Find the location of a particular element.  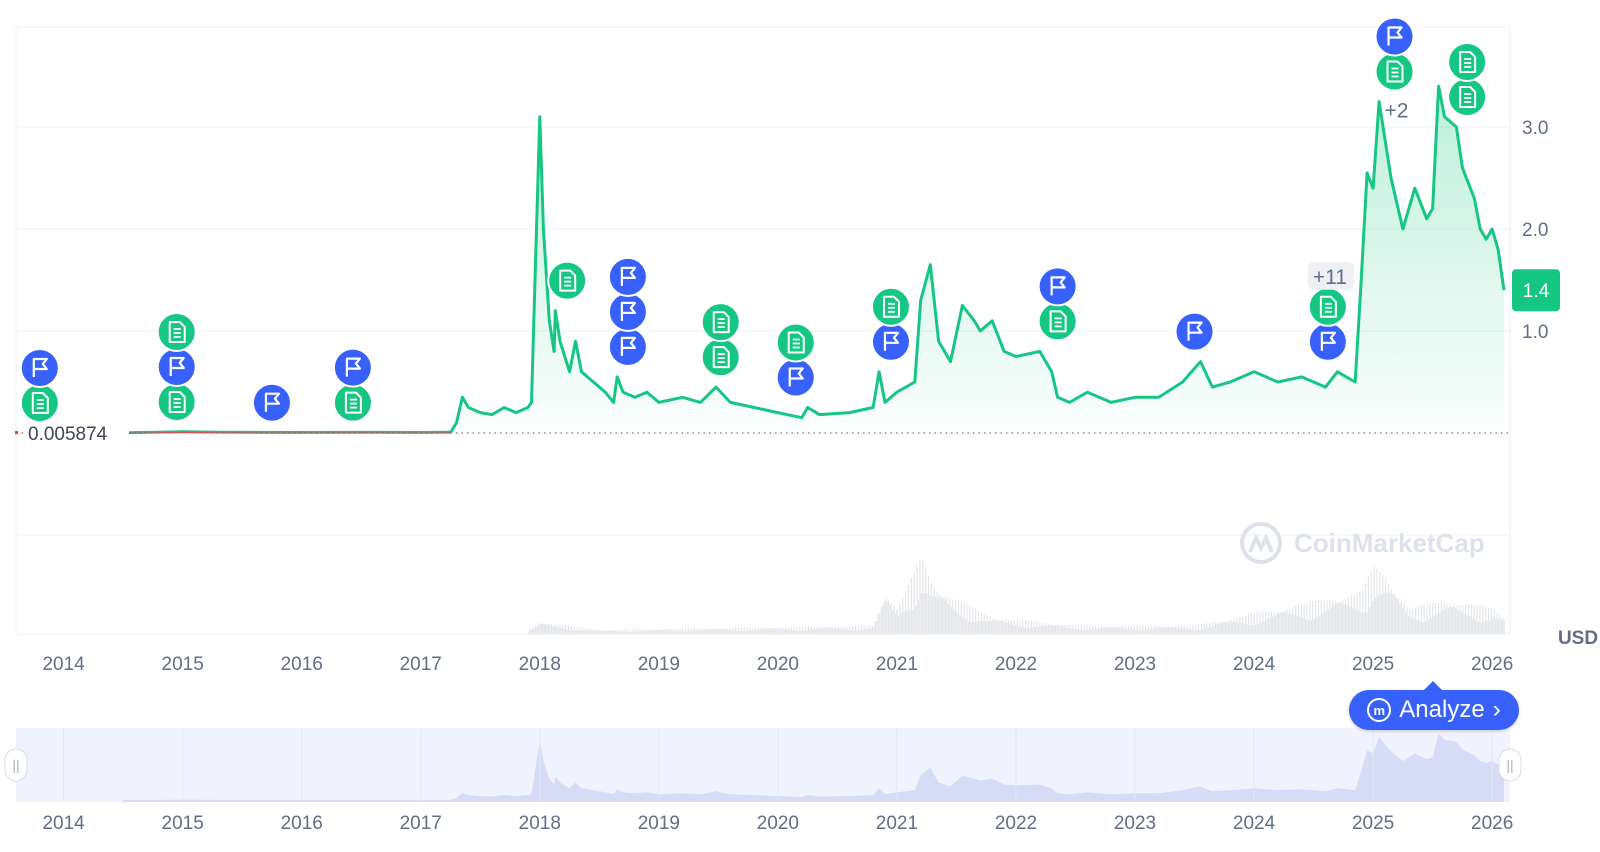

x-tick-label: 2025 is located at coordinates (1373, 664).